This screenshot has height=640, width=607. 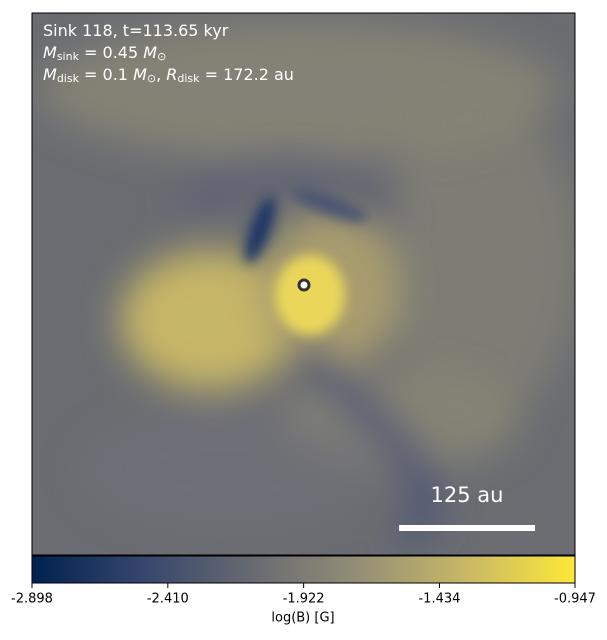 What do you see at coordinates (68, 56) in the screenshot?
I see `annotation-text: sink` at bounding box center [68, 56].